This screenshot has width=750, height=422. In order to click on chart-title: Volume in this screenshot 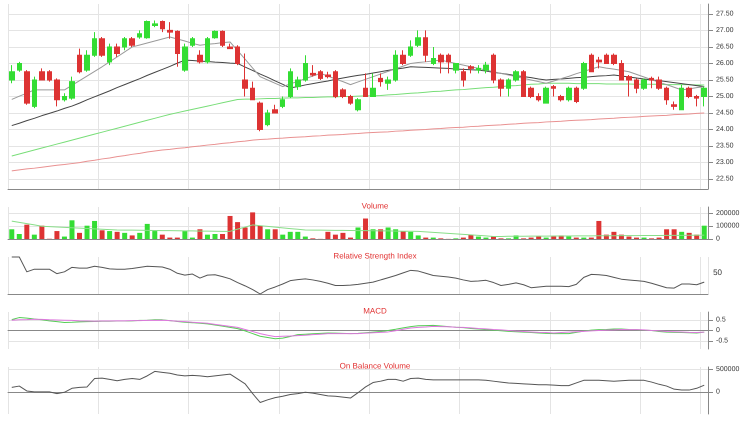, I will do `click(375, 206)`.